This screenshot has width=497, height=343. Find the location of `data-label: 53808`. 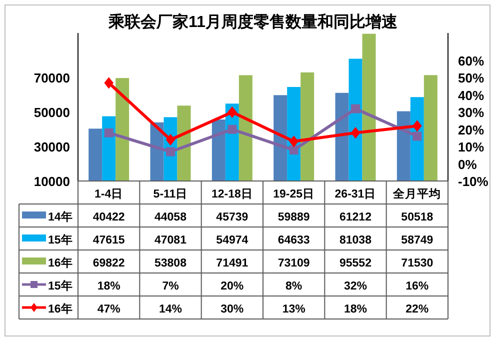

data-label: 53808 is located at coordinates (171, 264).